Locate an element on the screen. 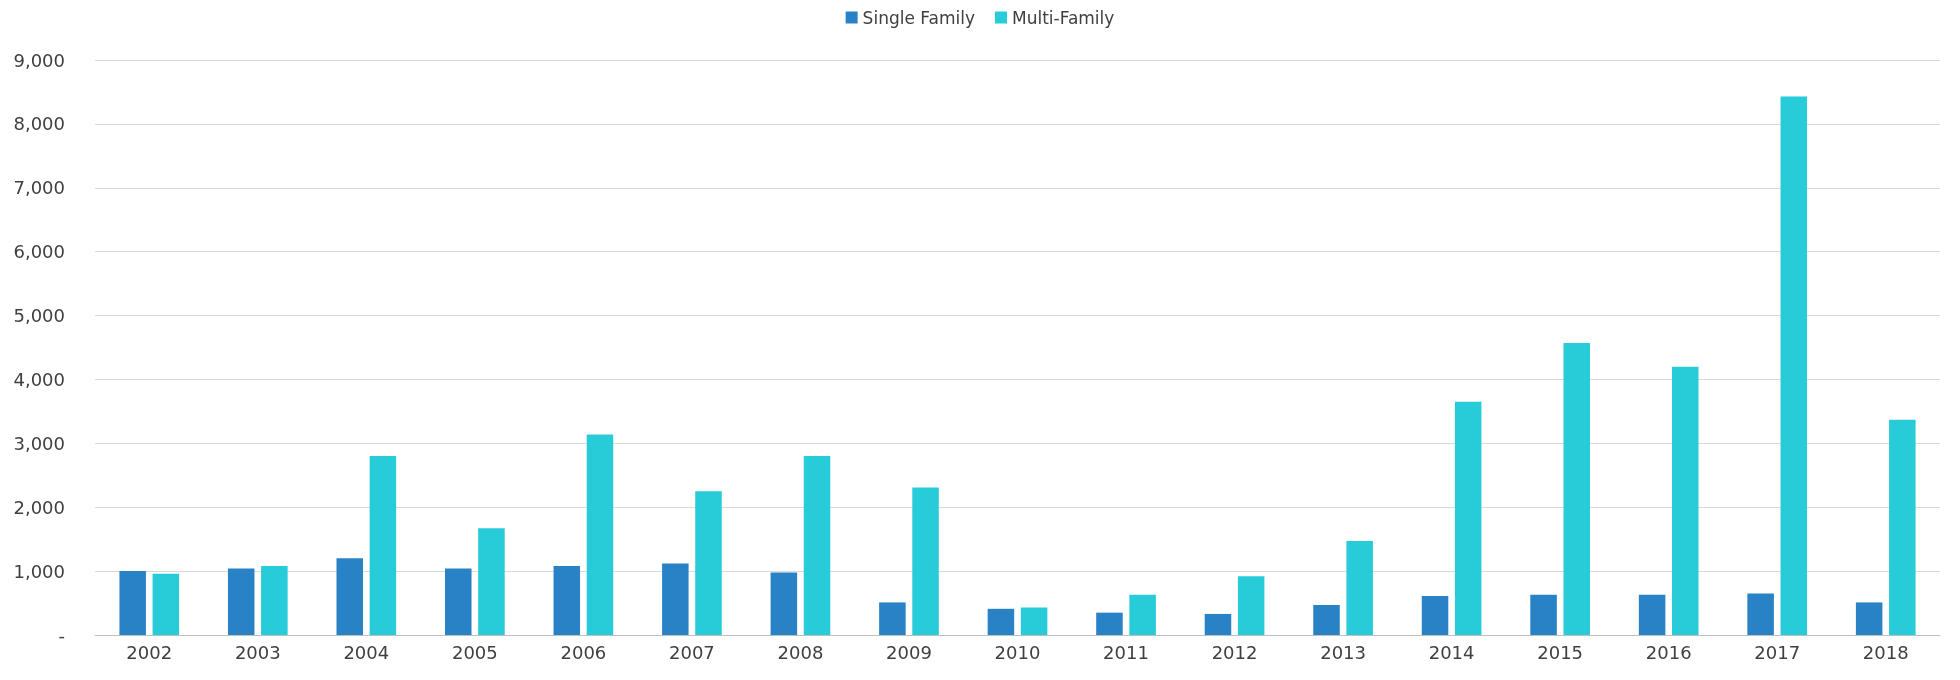  x-tick-label: 2016 is located at coordinates (1668, 652).